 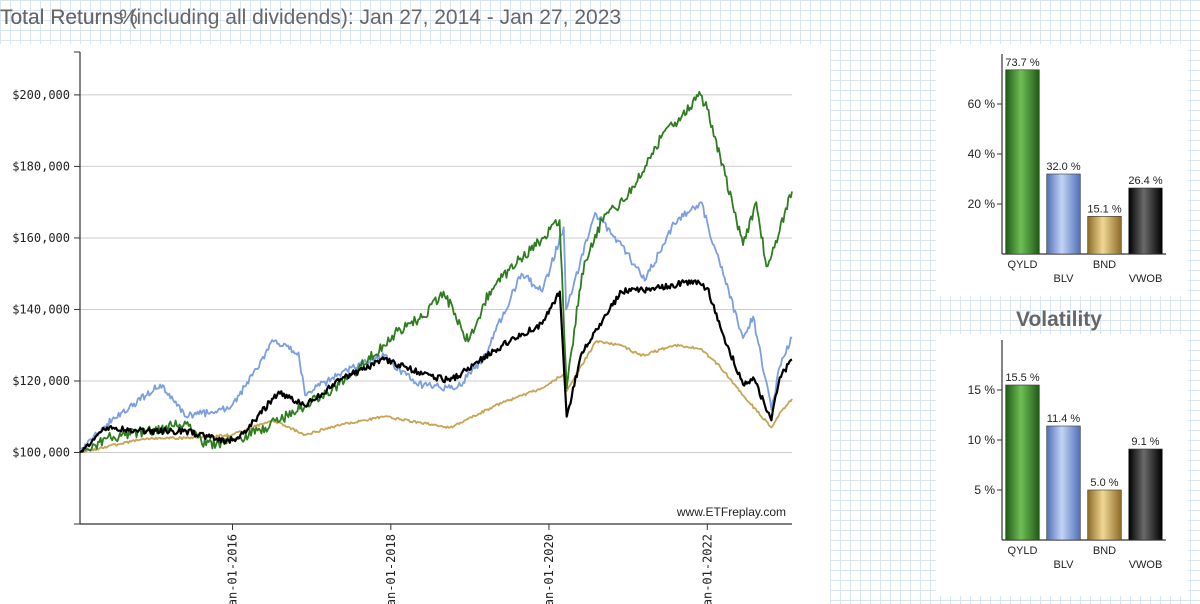 I want to click on y-tick-label: $140,000, so click(x=41, y=309).